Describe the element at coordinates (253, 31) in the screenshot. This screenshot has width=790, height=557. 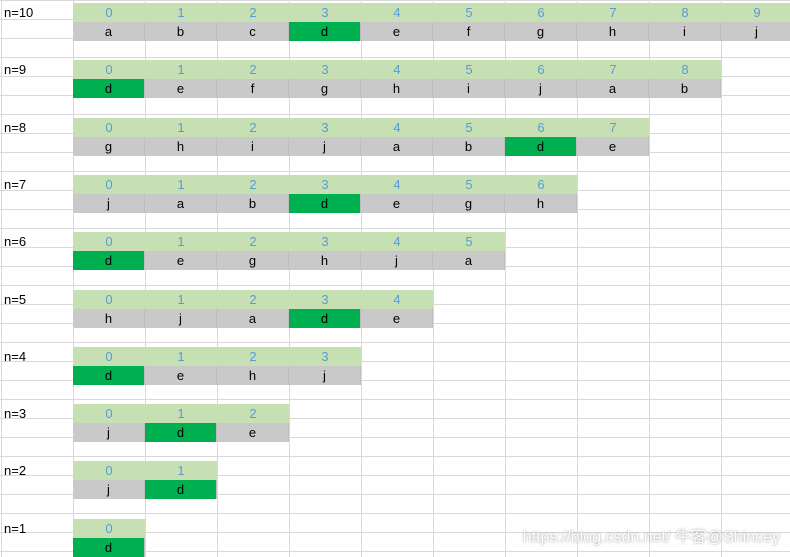
I see `value-cell: c` at that location.